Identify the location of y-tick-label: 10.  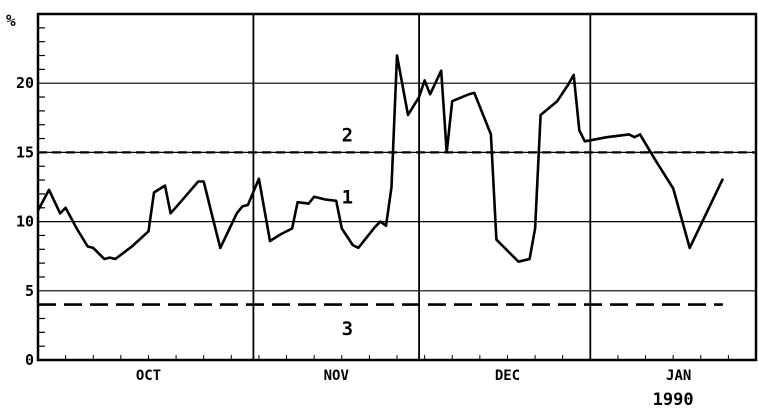
(25, 222).